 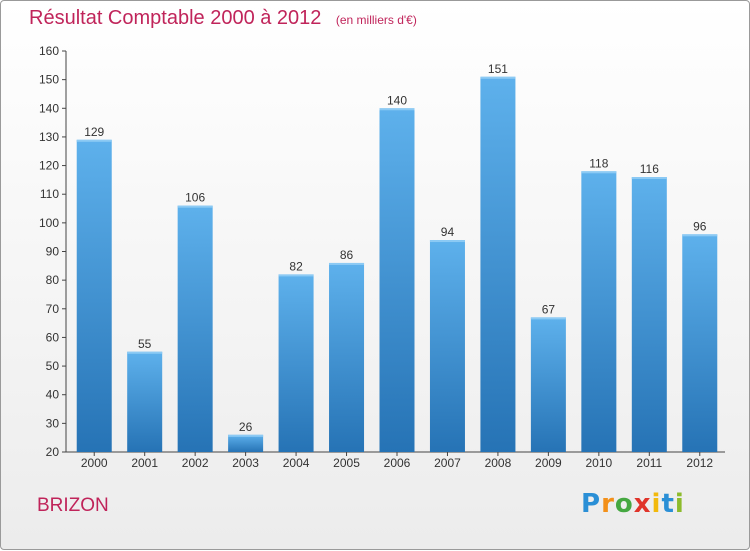 I want to click on bar-value-label: 106, so click(x=195, y=198).